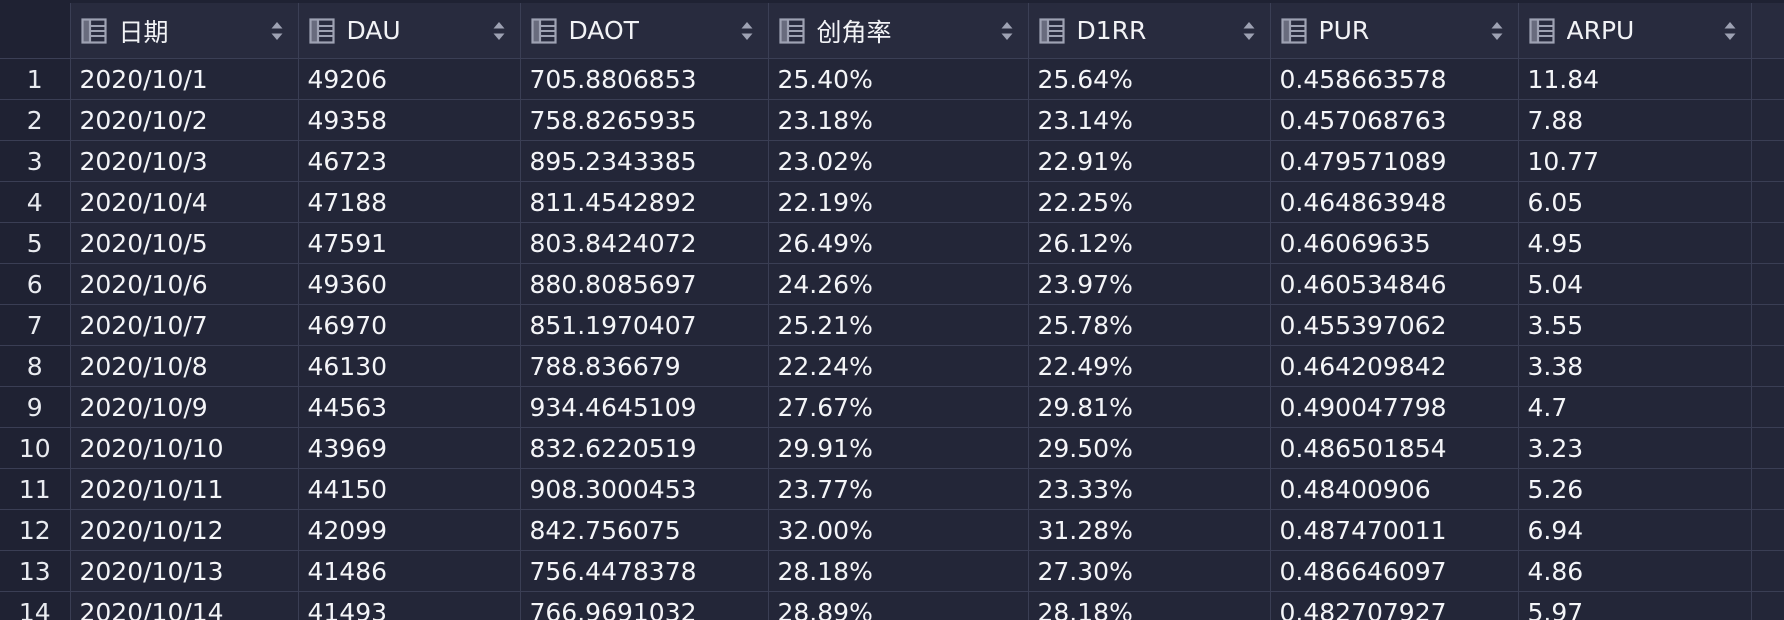 The image size is (1784, 620). I want to click on cell-d1rr: 25.64%, so click(1149, 79).